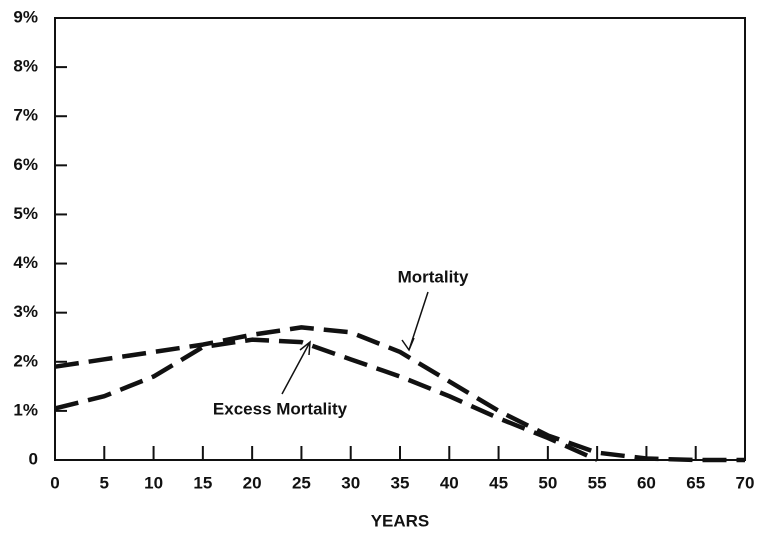  Describe the element at coordinates (153, 482) in the screenshot. I see `x-tick-label: 10` at that location.